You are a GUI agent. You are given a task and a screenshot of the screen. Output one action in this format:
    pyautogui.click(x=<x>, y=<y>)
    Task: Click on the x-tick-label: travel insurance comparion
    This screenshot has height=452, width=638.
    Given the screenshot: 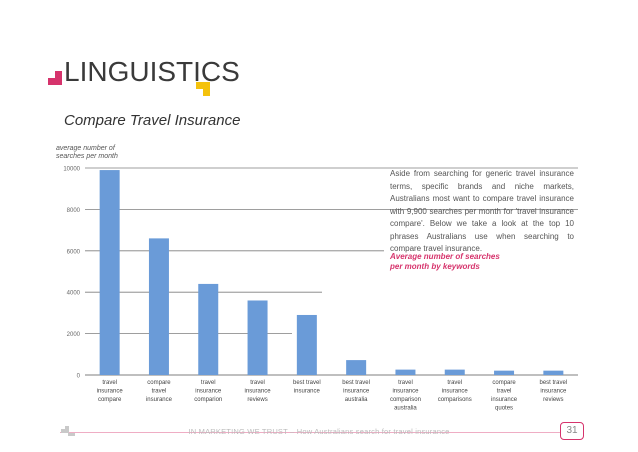 What is the action you would take?
    pyautogui.click(x=208, y=391)
    